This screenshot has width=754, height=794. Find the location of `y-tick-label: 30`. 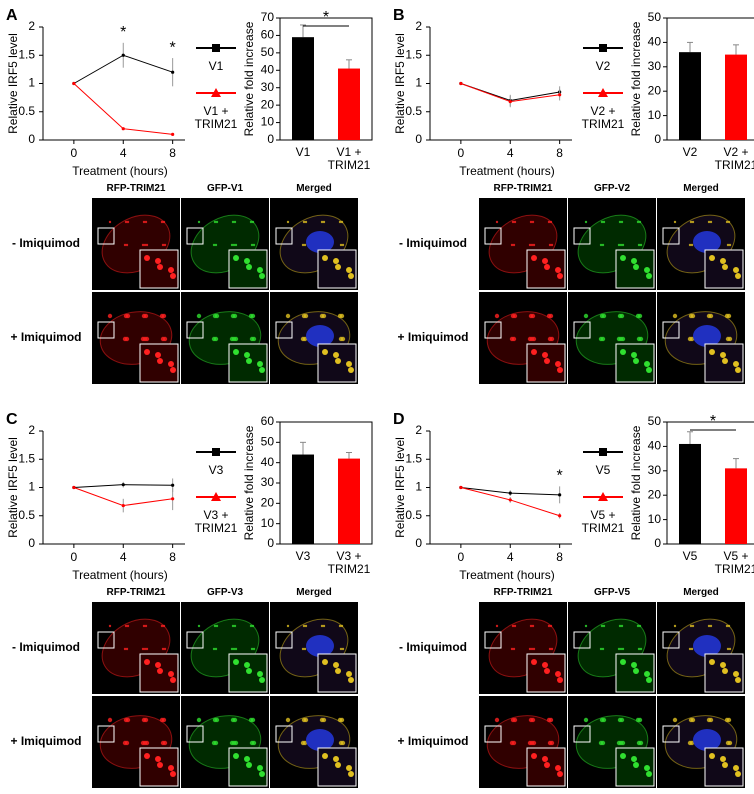

y-tick-label: 30 is located at coordinates (655, 66).